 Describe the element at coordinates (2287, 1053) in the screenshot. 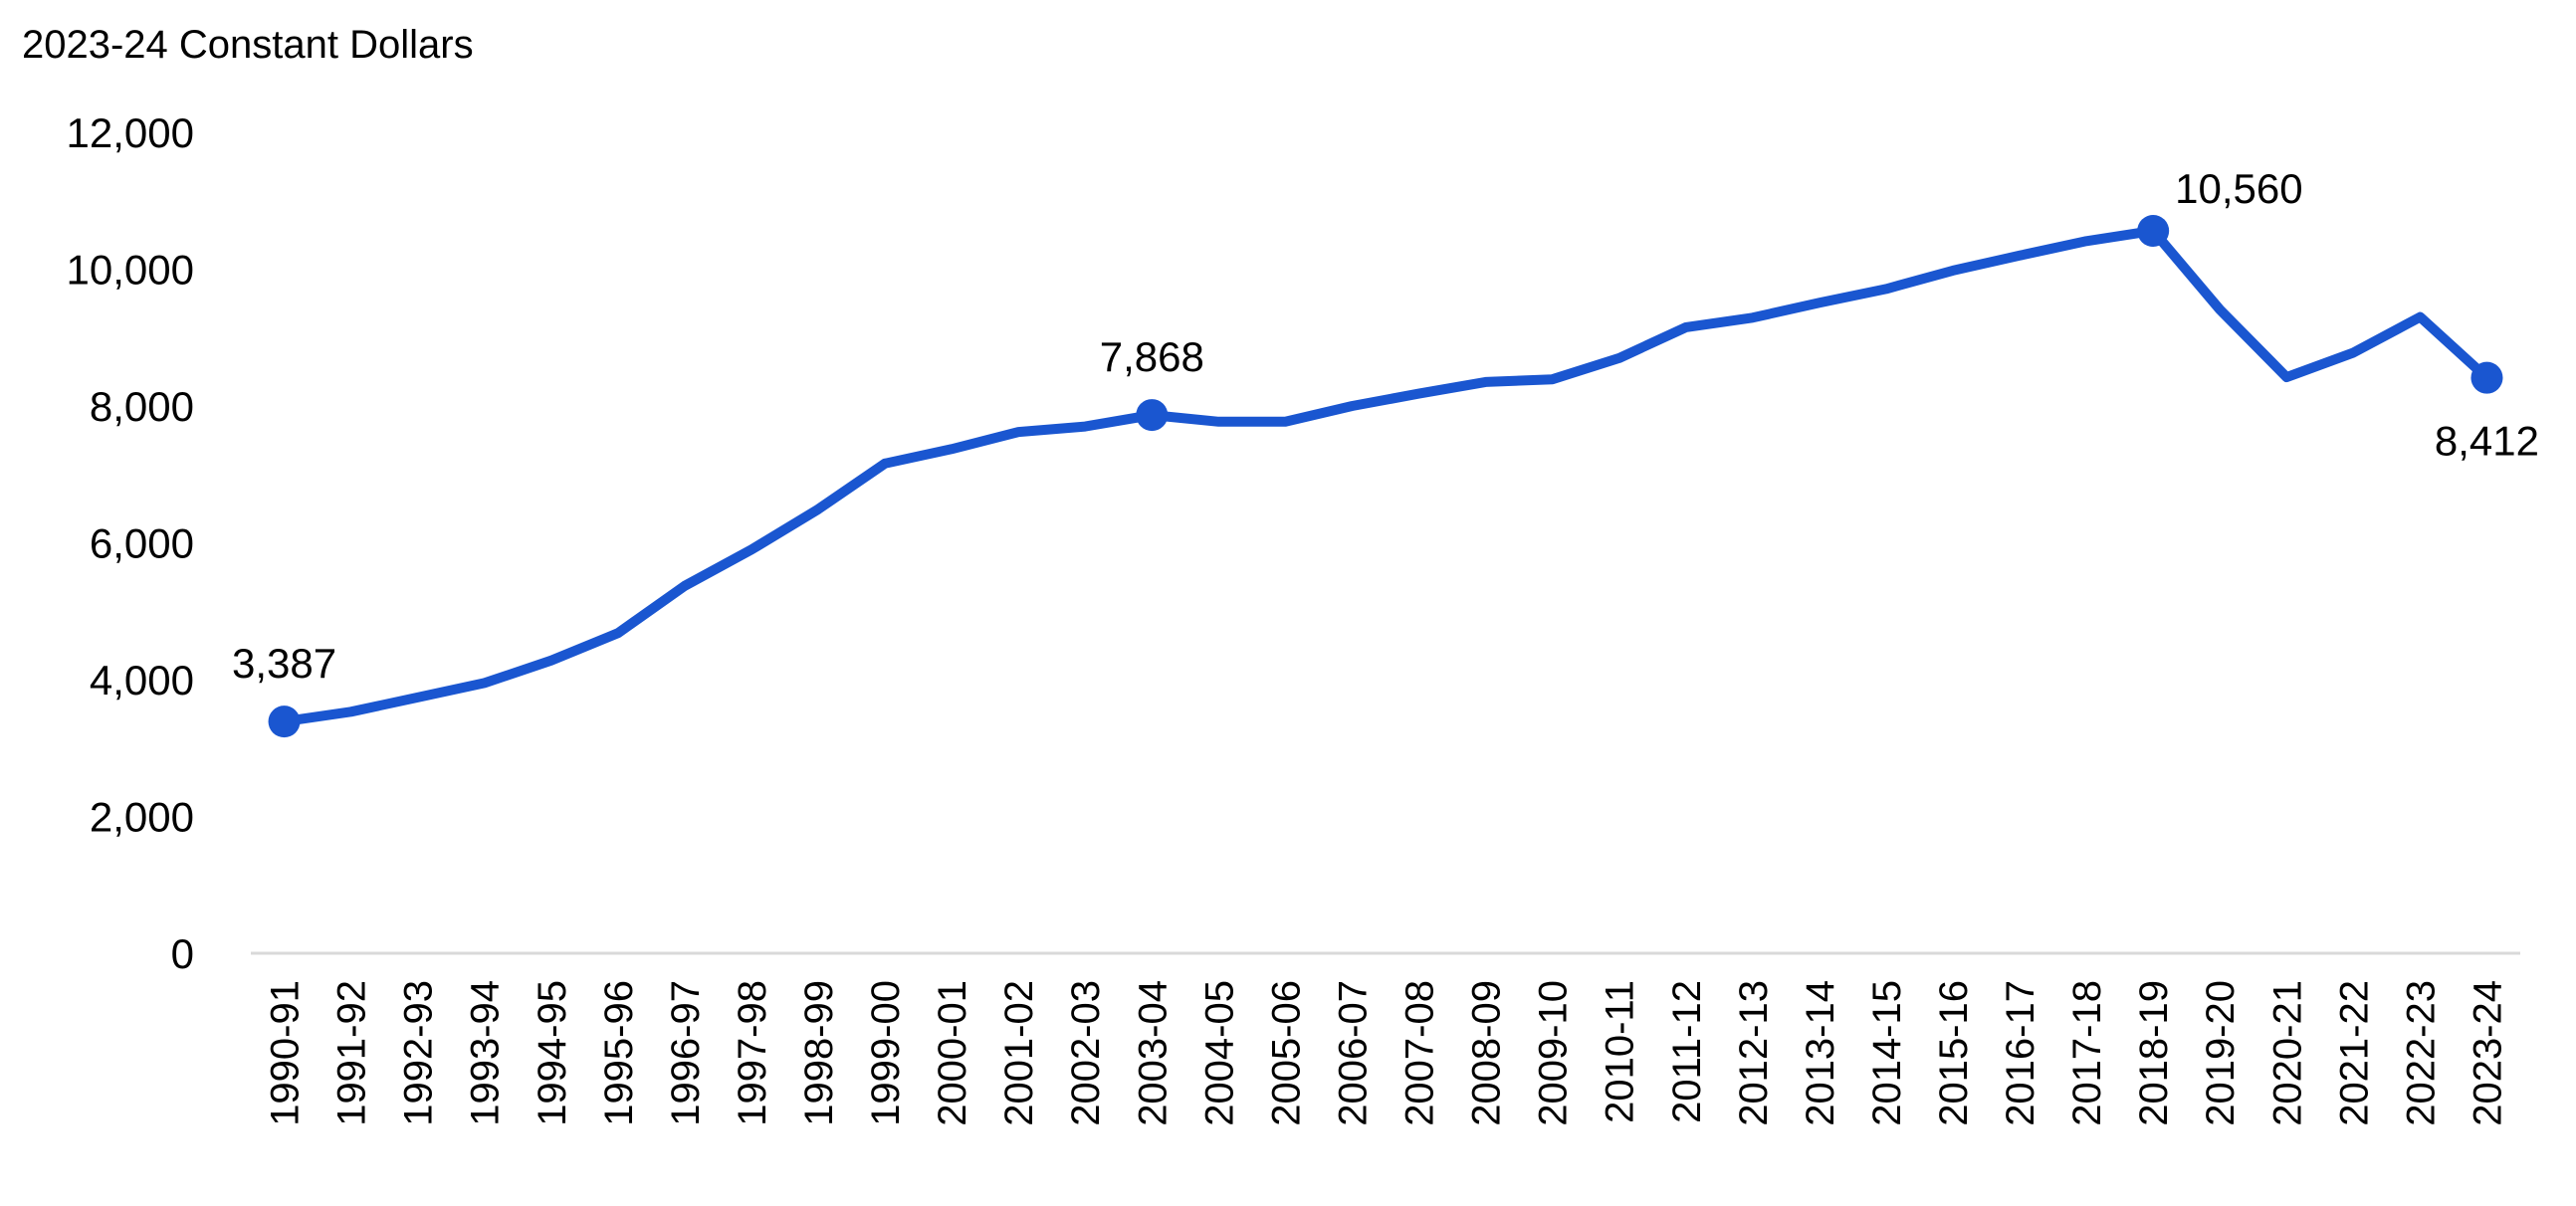

I see `x-tick-label: 2020-21` at that location.